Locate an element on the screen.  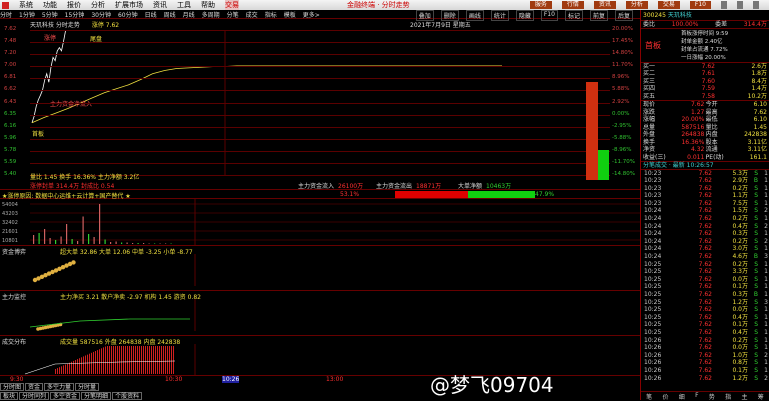
tick-header: 分笔成交 · 最新 10:26:57 is located at coordinates (705, 166).